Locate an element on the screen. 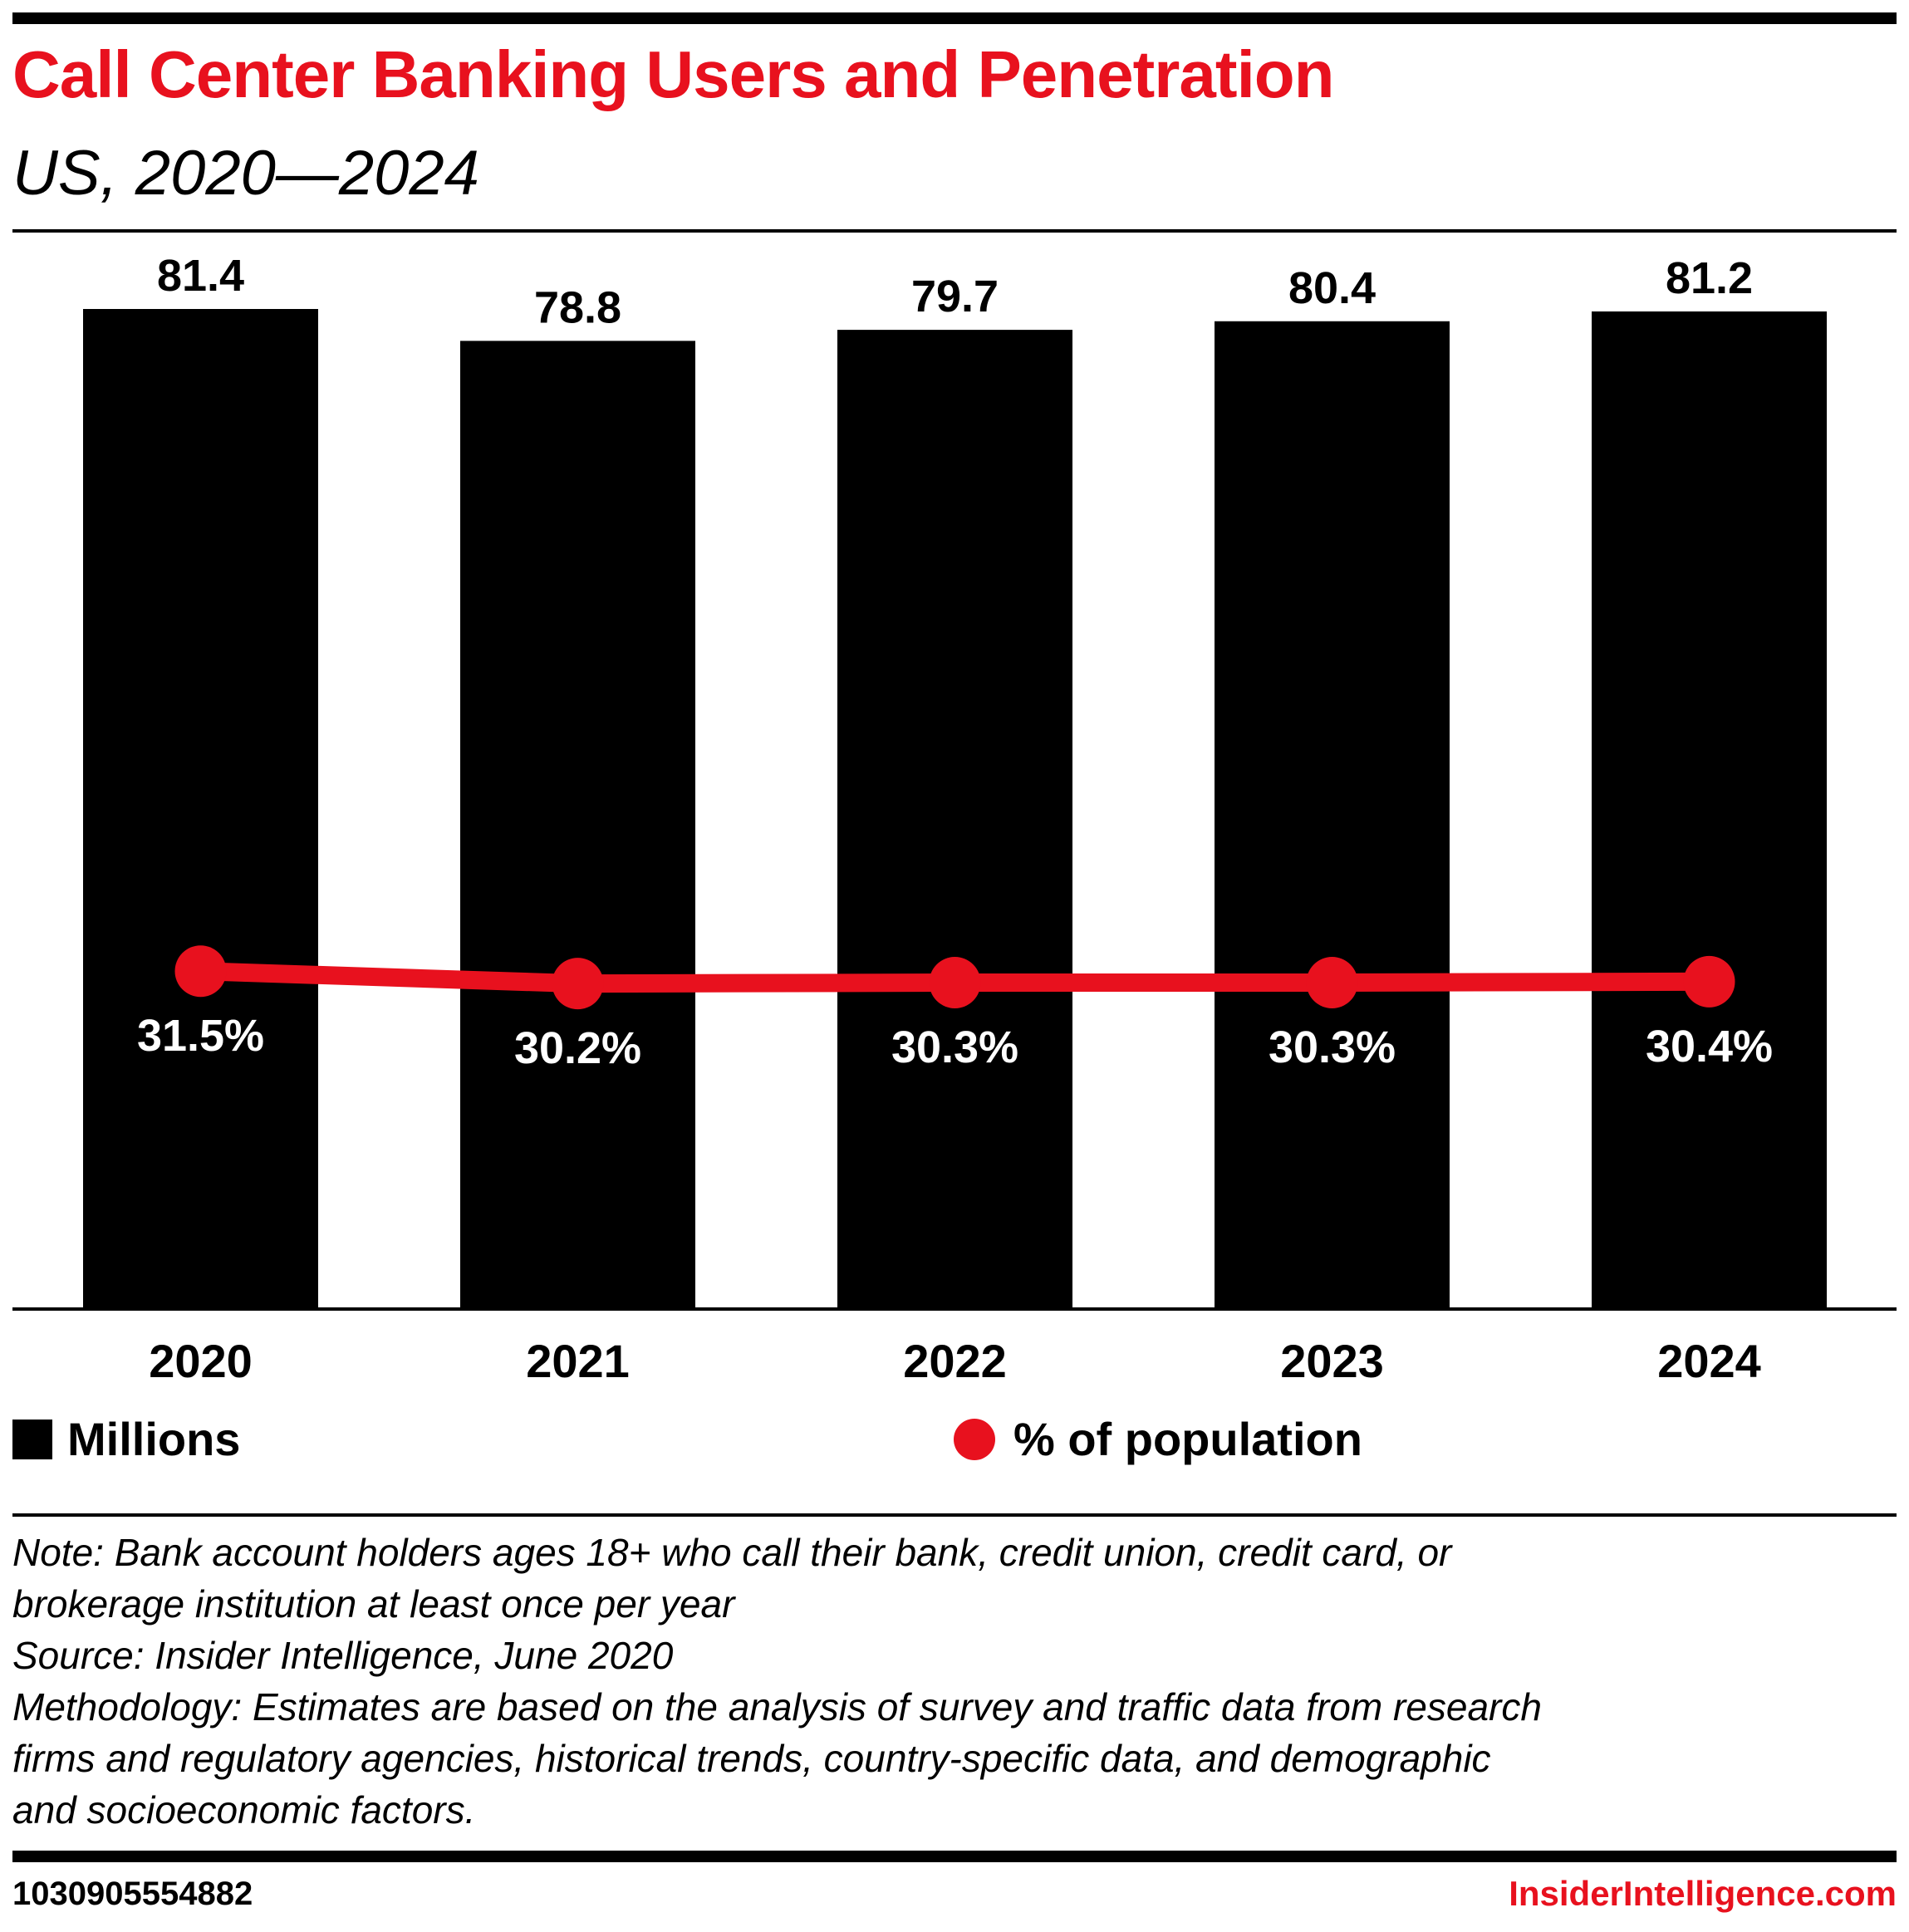  bar-2020 is located at coordinates (200, 808).